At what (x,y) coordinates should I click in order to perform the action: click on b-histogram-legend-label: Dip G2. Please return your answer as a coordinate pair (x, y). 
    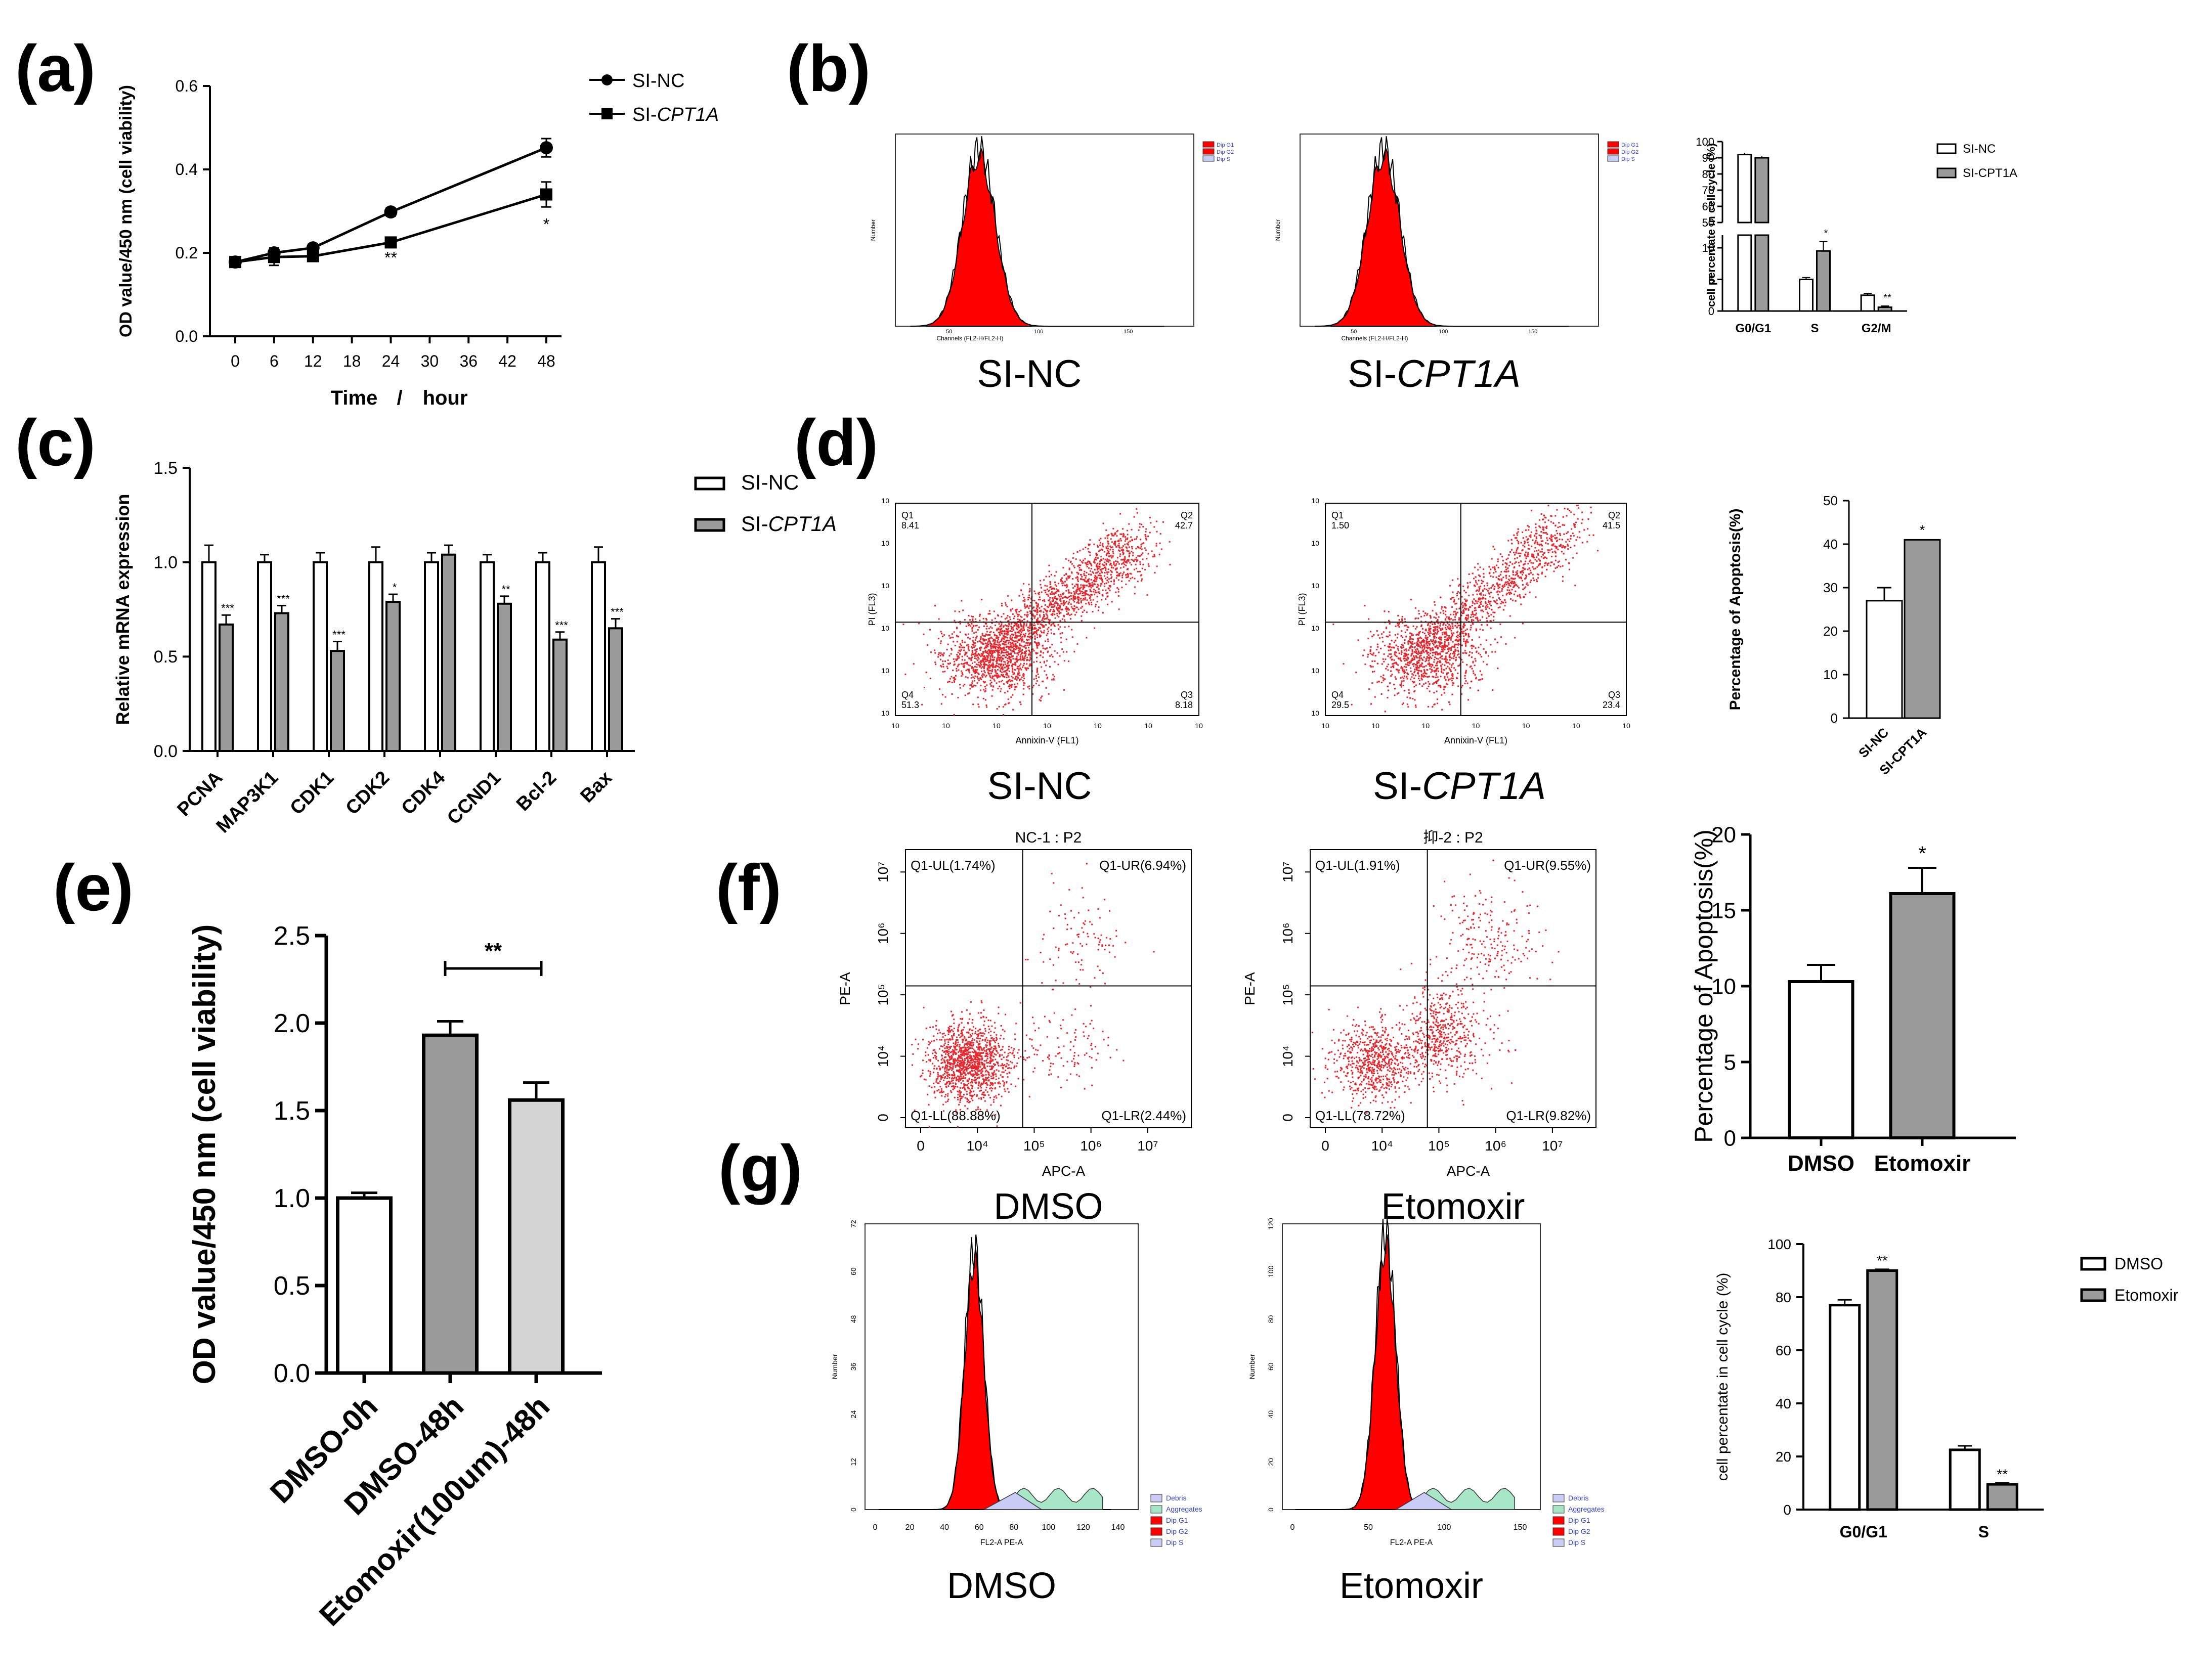
    Looking at the image, I should click on (1629, 152).